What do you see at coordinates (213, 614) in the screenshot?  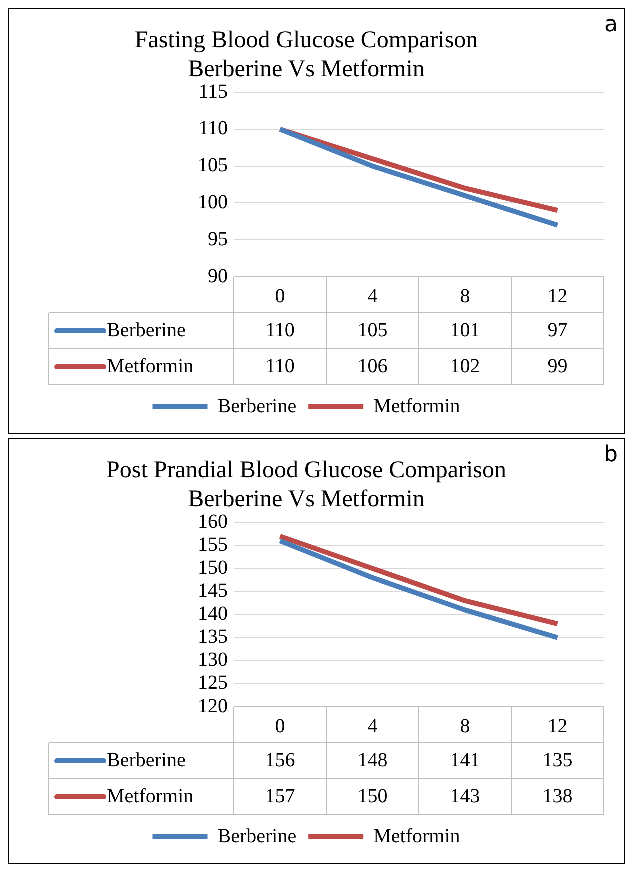 I see `y-tick-label: 140` at bounding box center [213, 614].